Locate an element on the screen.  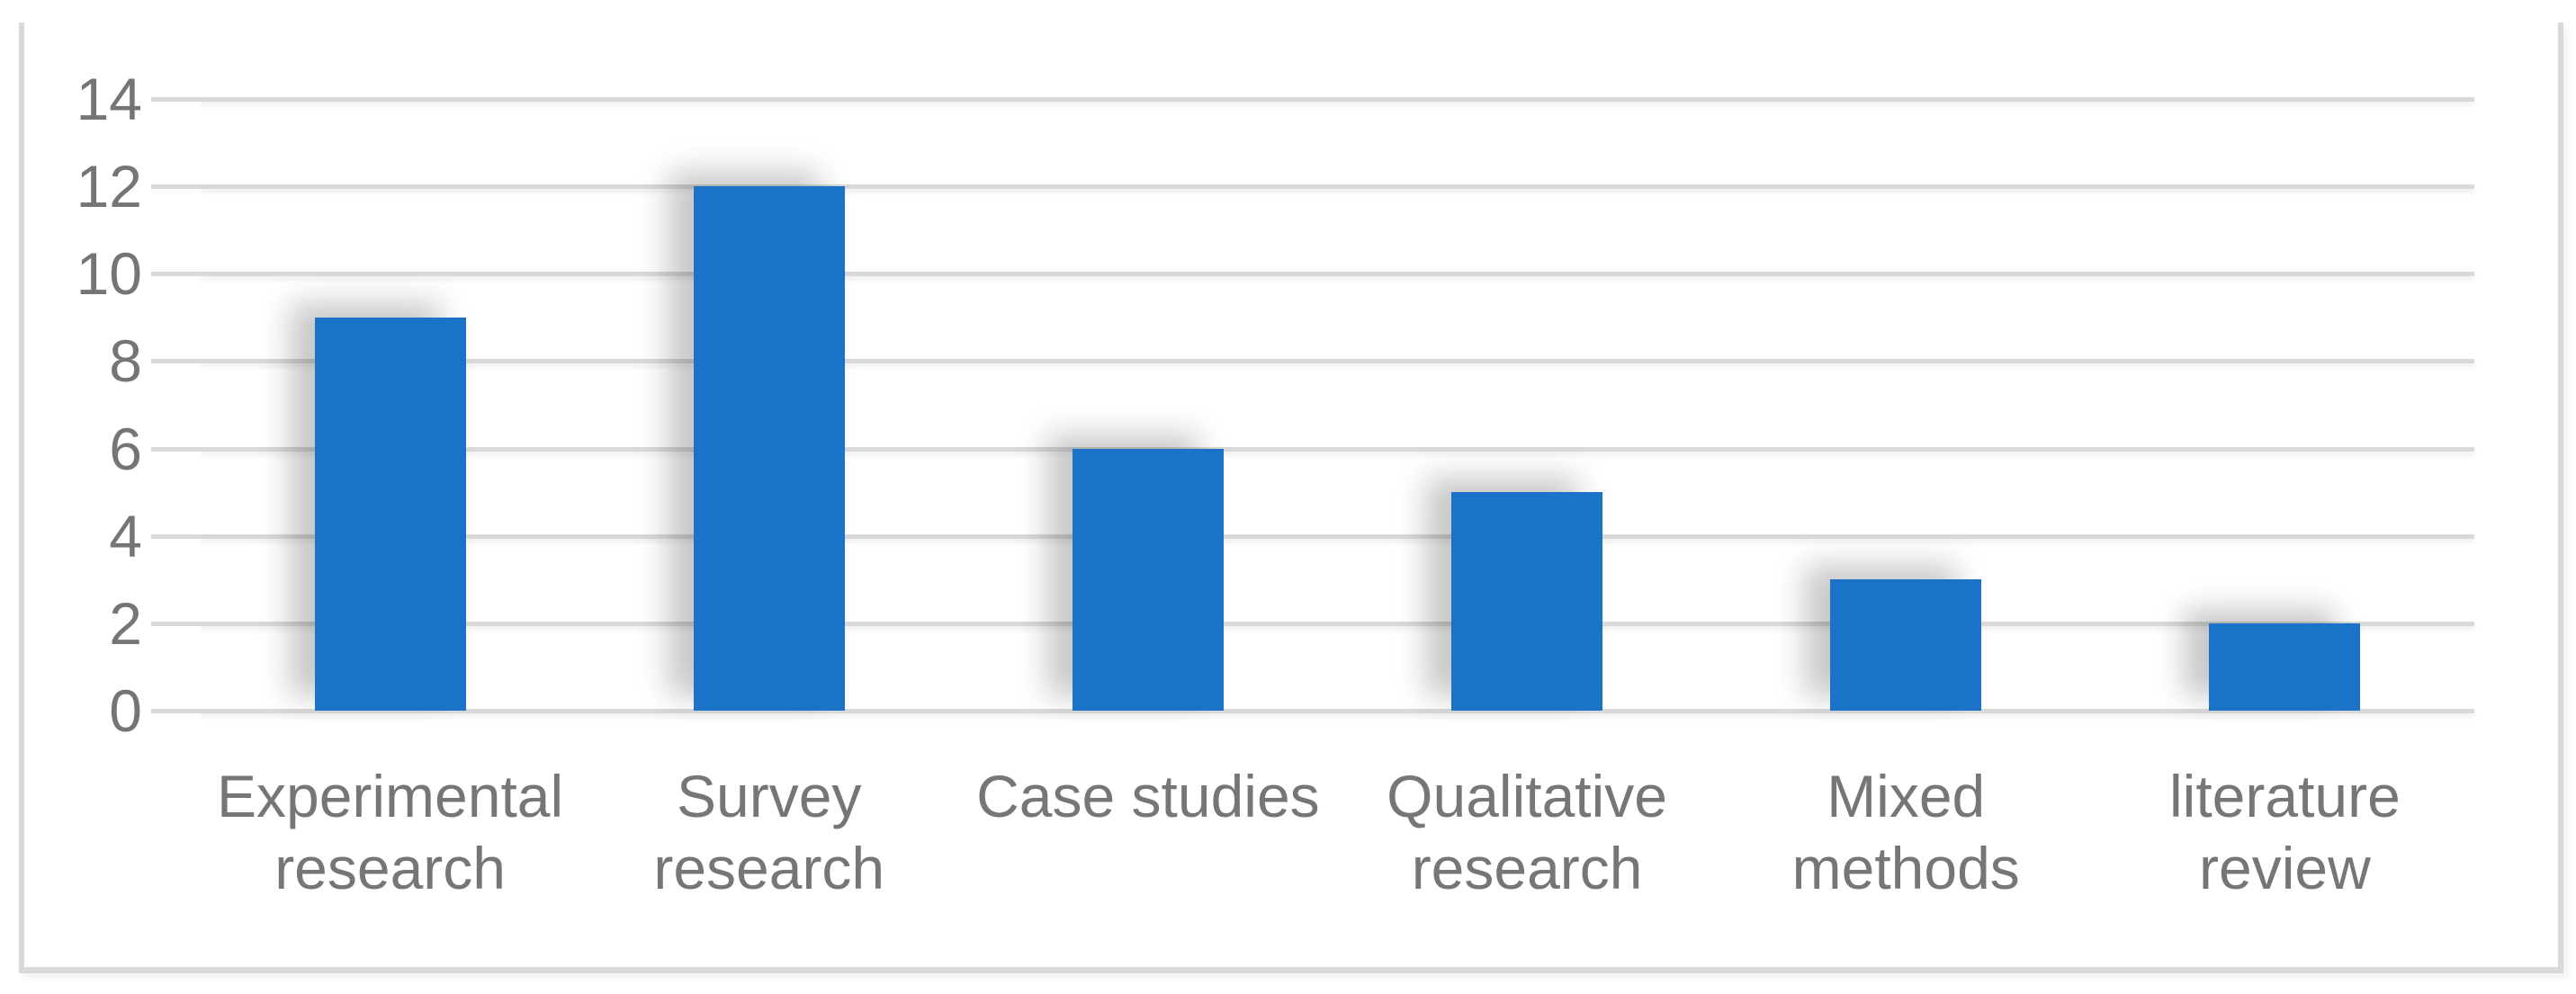
y-tick-label: 8 is located at coordinates (126, 361).